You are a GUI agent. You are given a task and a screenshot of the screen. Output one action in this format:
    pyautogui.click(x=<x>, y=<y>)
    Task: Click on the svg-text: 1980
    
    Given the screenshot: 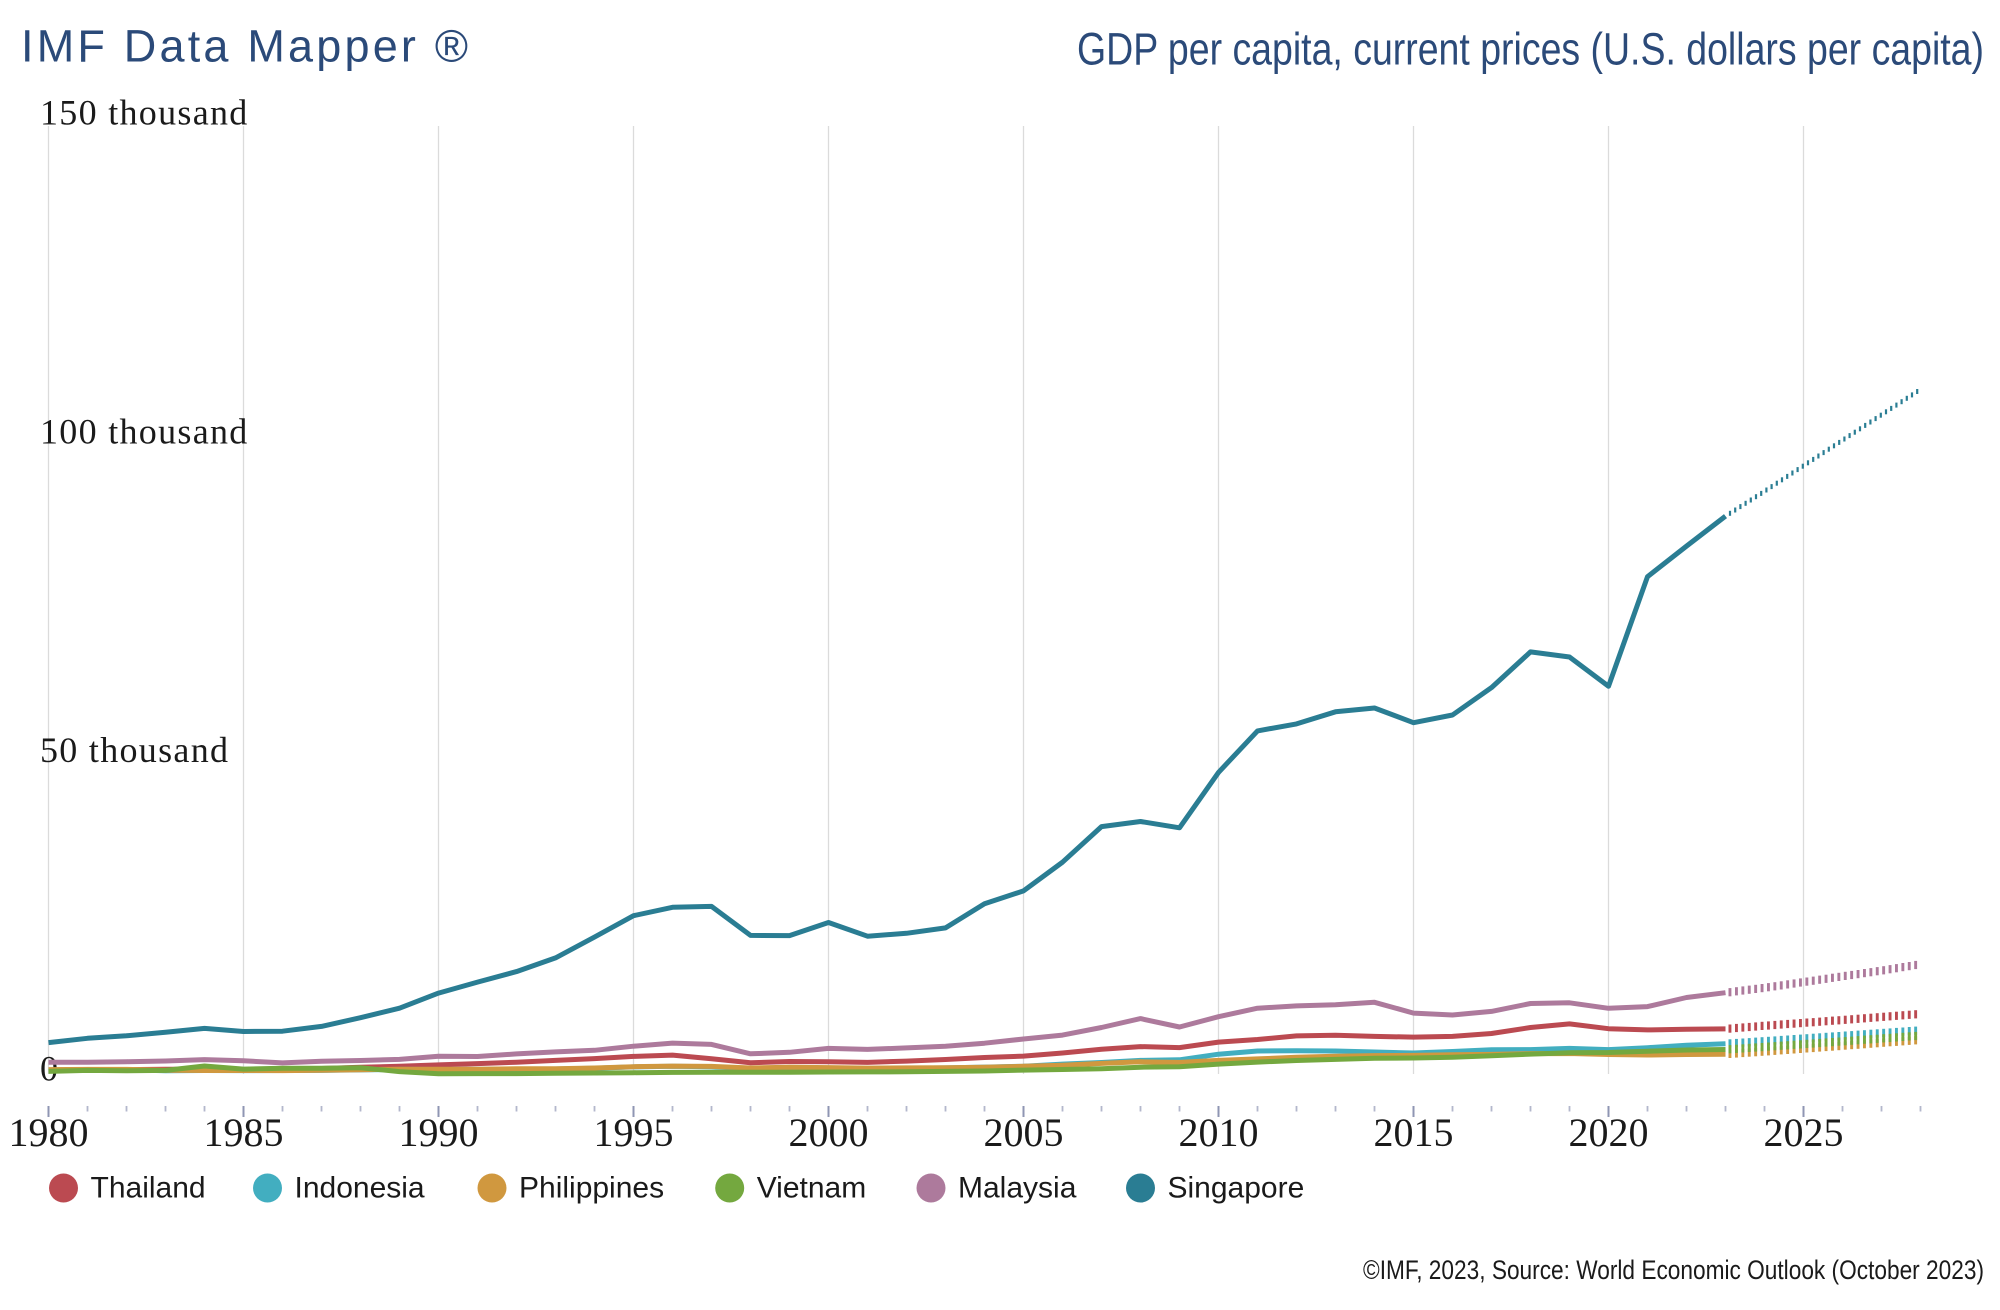 What is the action you would take?
    pyautogui.click(x=49, y=1132)
    